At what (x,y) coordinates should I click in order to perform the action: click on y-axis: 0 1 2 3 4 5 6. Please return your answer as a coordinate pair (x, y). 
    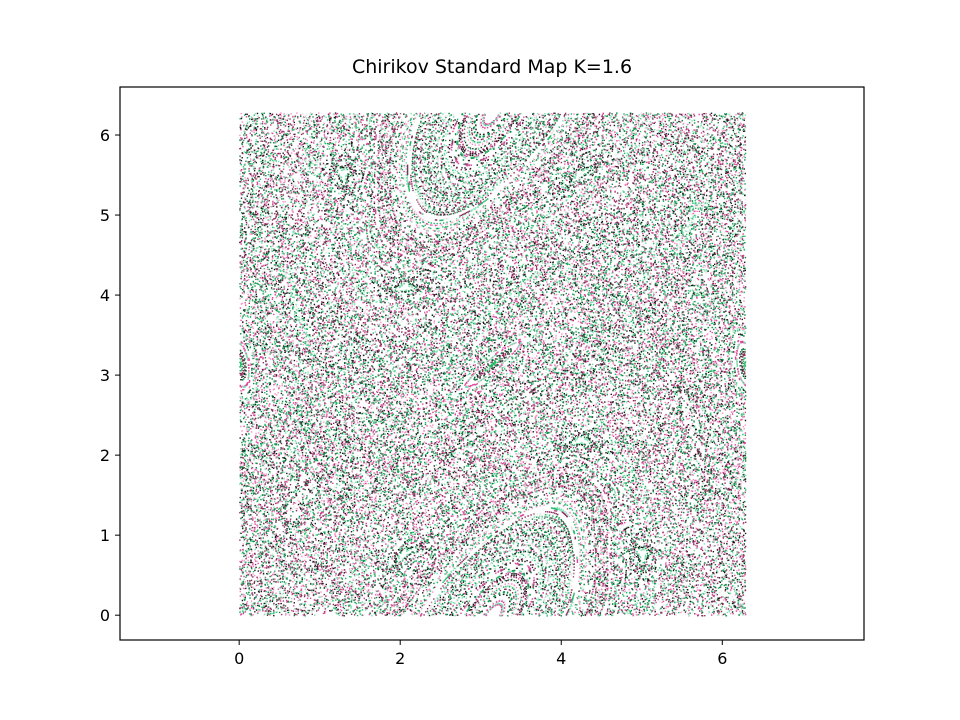
    Looking at the image, I should click on (110, 375).